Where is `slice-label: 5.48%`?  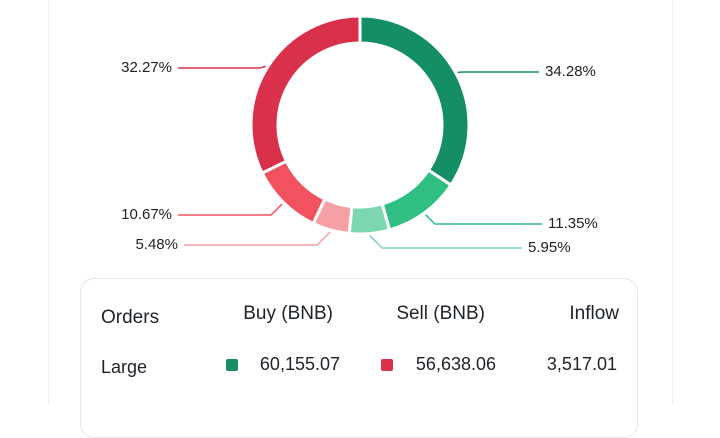
slice-label: 5.48% is located at coordinates (156, 244).